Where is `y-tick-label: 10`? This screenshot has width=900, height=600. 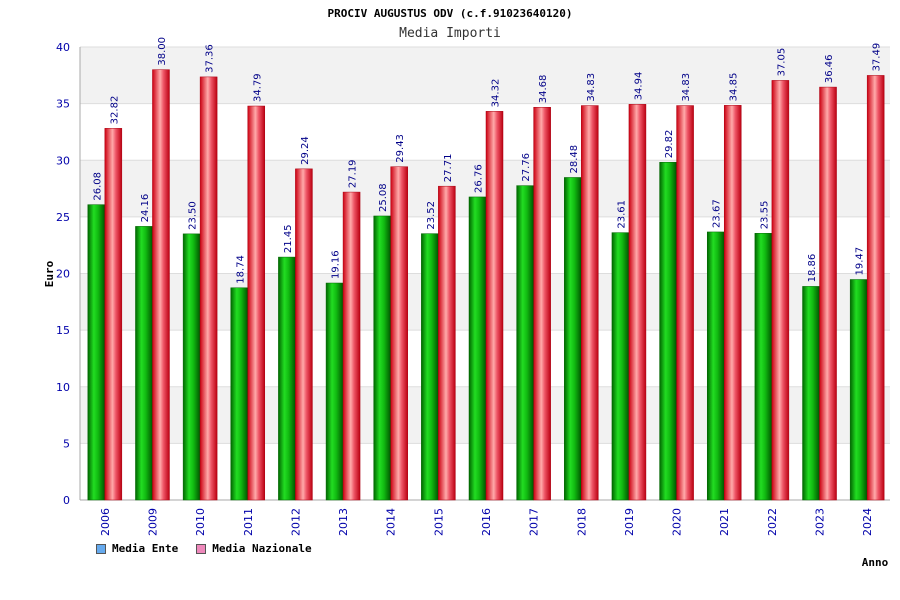
y-tick-label: 10 is located at coordinates (63, 387).